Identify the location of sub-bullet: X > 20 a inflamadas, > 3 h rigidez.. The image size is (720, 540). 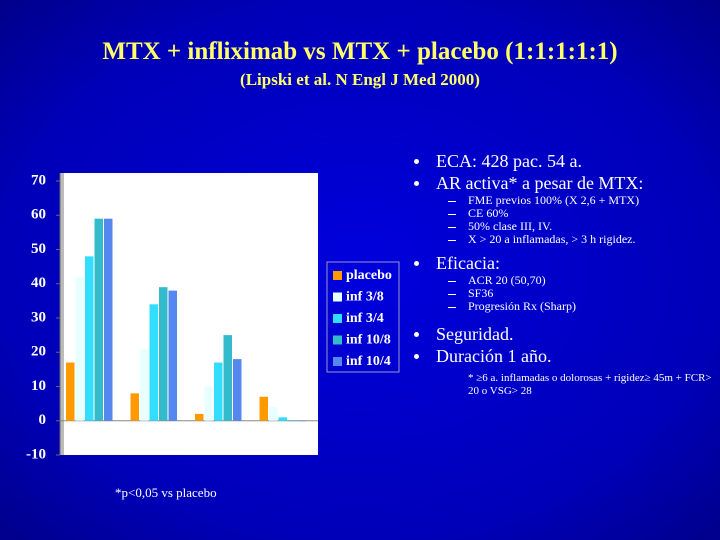
(560, 239).